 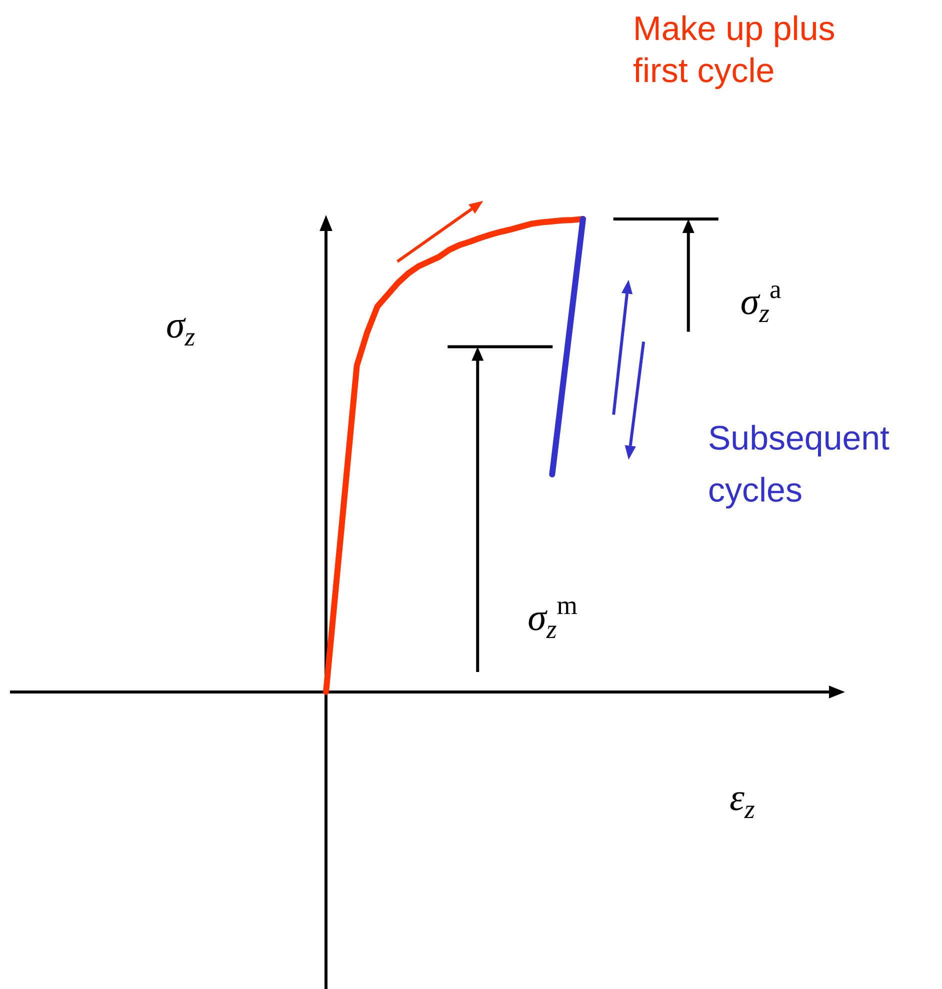 I want to click on y-axis-title: σ$_{z}$, so click(x=181, y=328).